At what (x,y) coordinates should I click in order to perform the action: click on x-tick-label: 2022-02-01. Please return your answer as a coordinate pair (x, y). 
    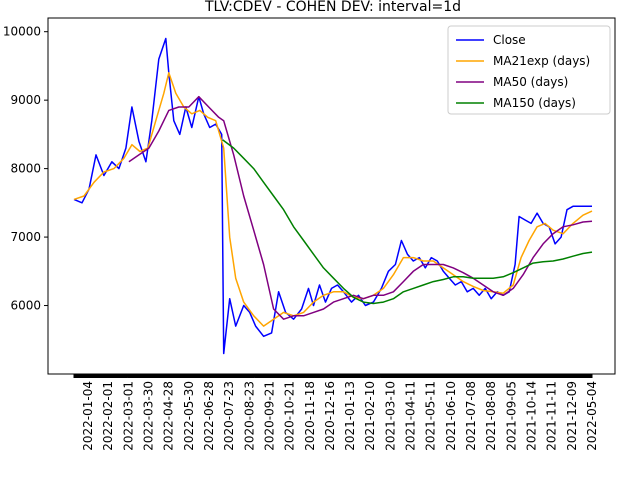
    Looking at the image, I should click on (108, 416).